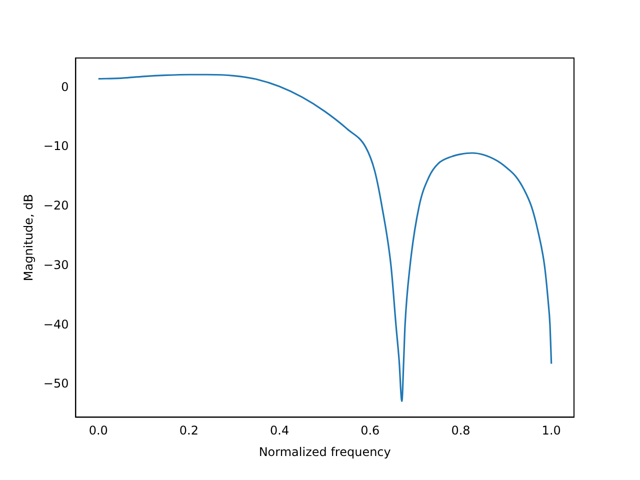 Image resolution: width=640 pixels, height=480 pixels. I want to click on x-tick-label: 0.2, so click(189, 431).